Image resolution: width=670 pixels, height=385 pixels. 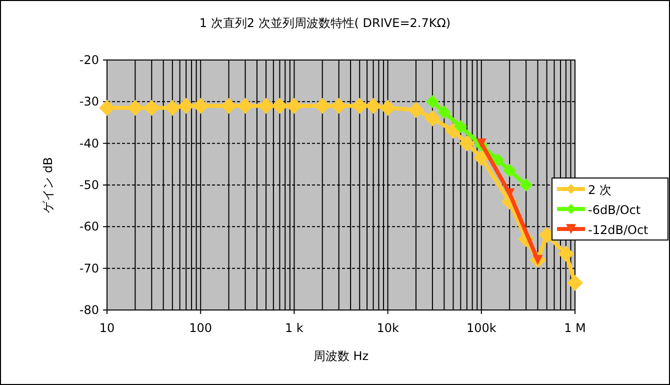 What do you see at coordinates (600, 190) in the screenshot?
I see `legend-label: 2 次` at bounding box center [600, 190].